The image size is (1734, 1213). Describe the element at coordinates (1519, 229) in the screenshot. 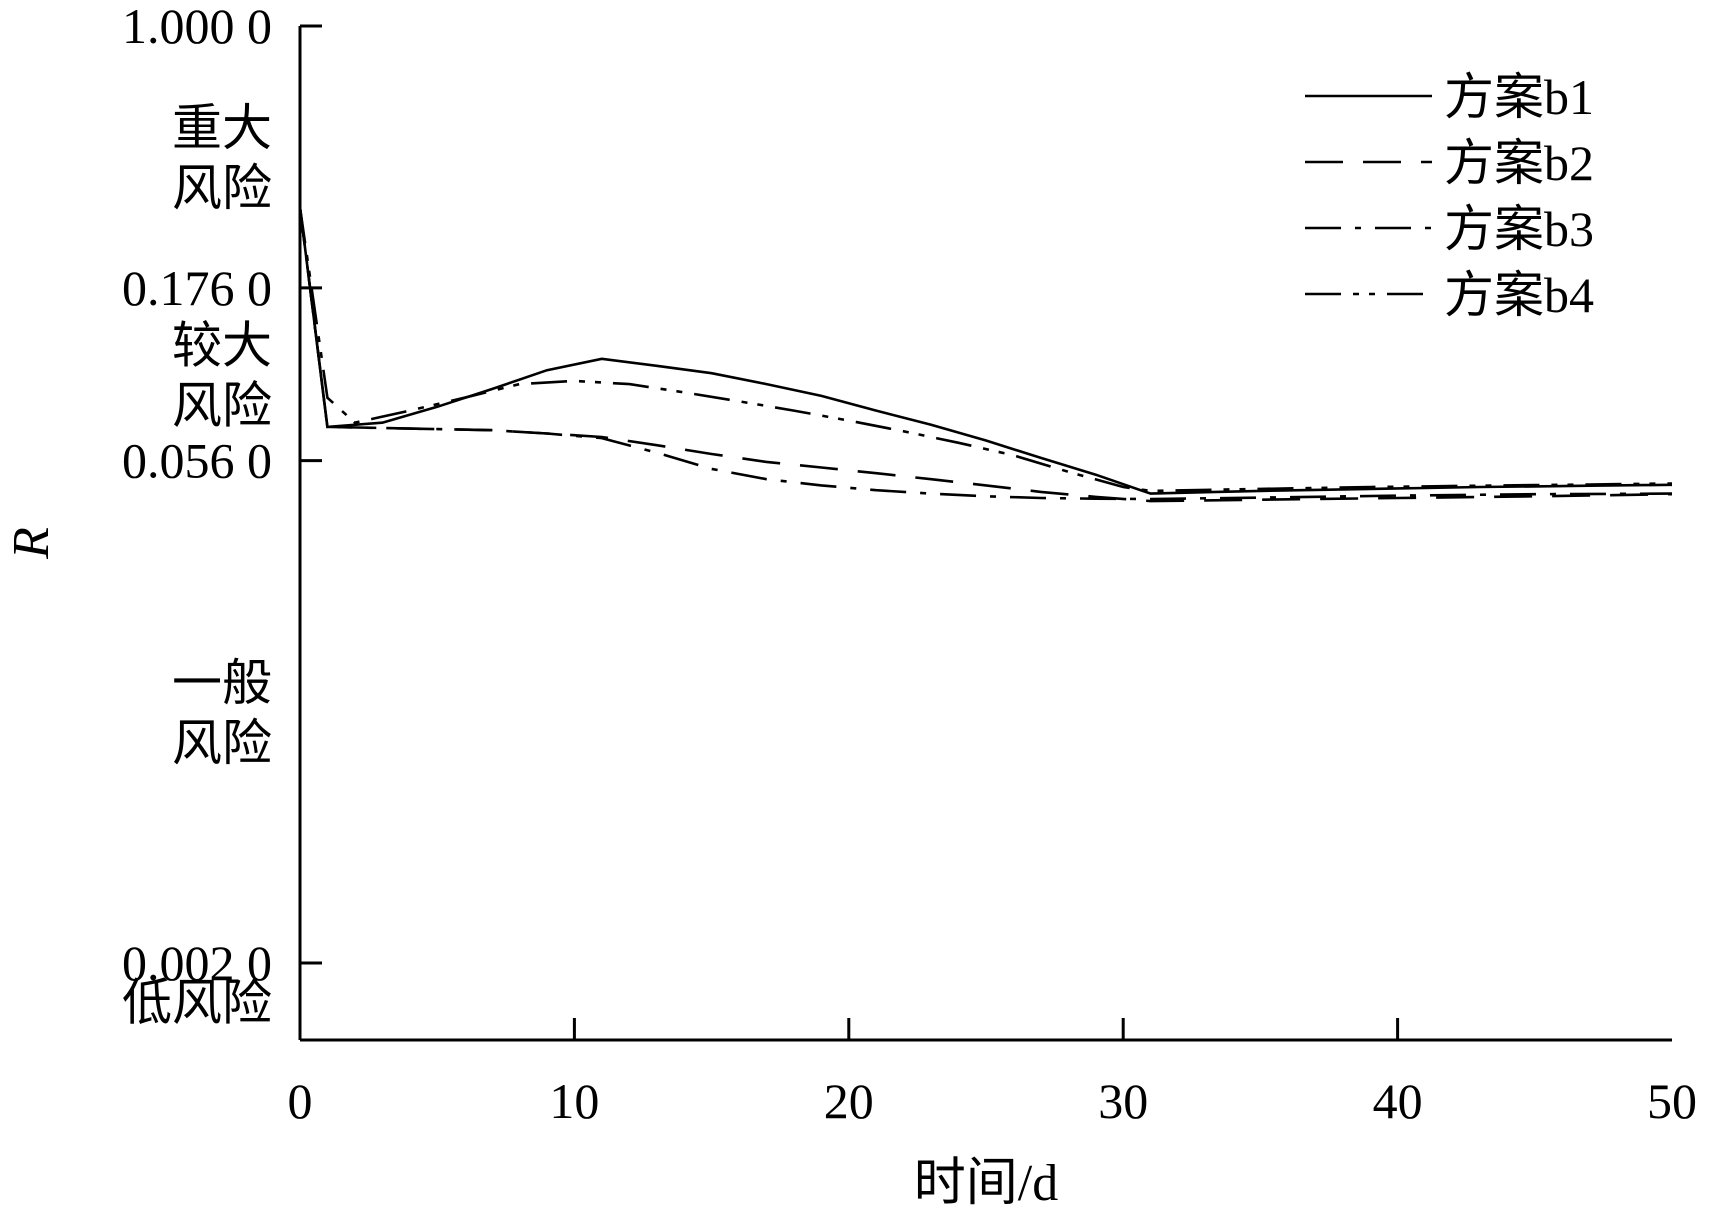

I see `legend-label: 方案b3` at that location.